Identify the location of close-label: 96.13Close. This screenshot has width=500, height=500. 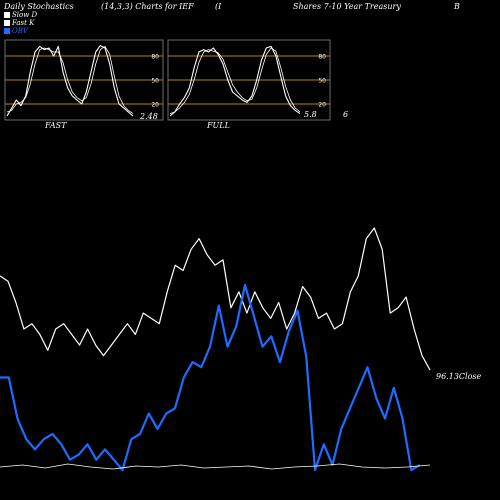
(459, 376).